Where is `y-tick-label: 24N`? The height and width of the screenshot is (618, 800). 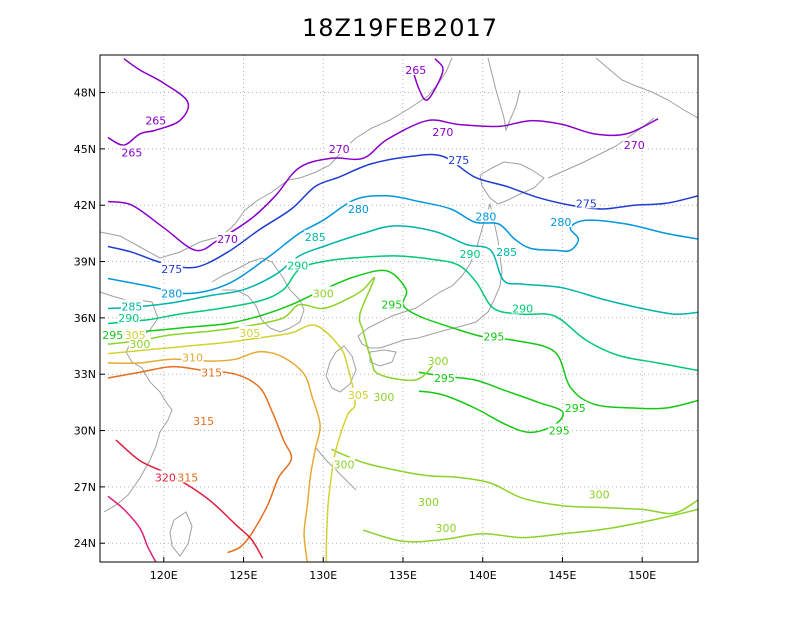
y-tick-label: 24N is located at coordinates (85, 543).